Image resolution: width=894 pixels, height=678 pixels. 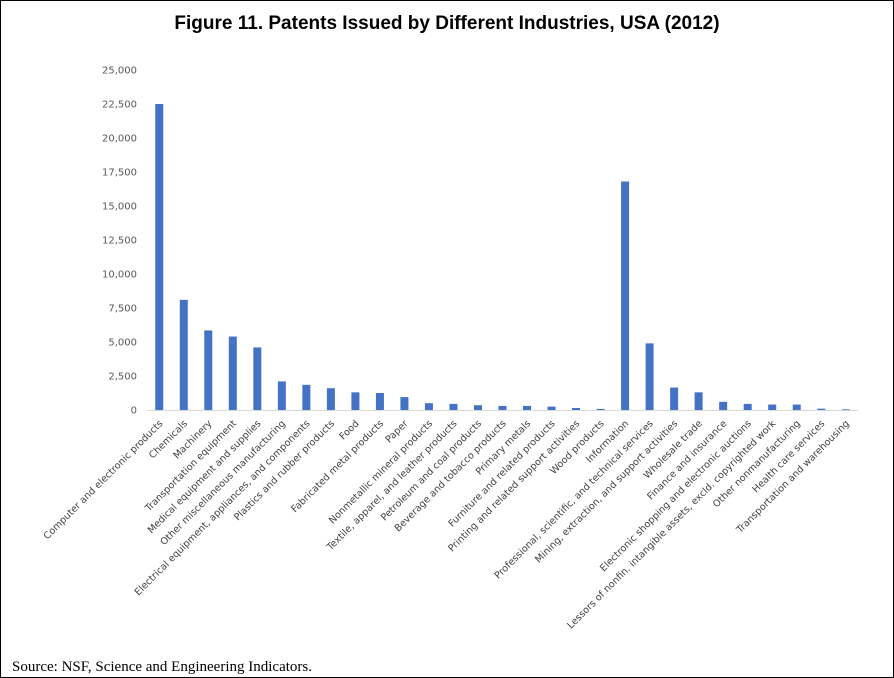 I want to click on y-tick-label: 12,500, so click(x=119, y=241).